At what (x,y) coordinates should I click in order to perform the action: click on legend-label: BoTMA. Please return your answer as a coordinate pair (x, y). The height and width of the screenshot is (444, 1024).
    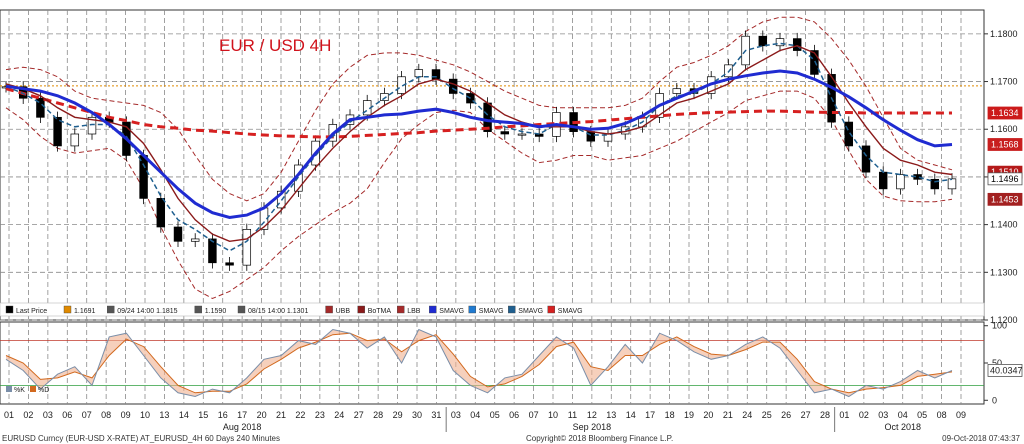
    Looking at the image, I should click on (380, 311).